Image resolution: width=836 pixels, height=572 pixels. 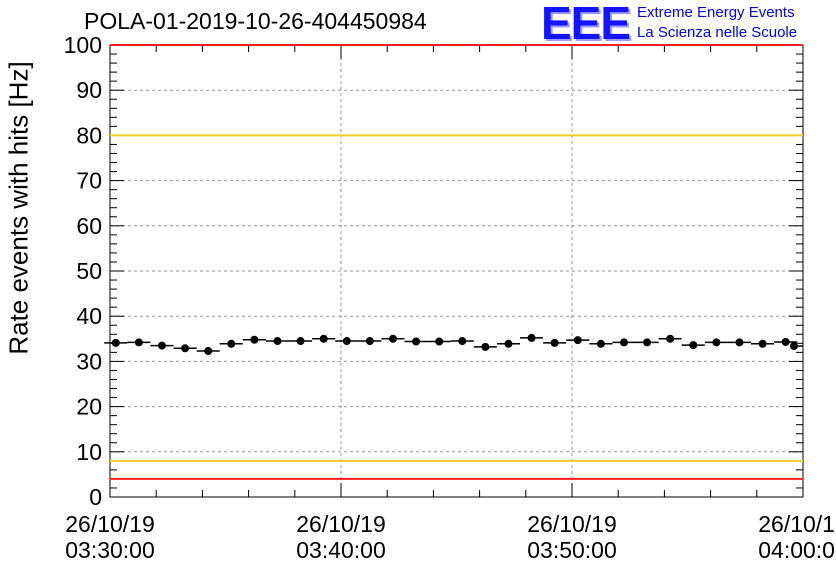 What do you see at coordinates (341, 550) in the screenshot?
I see `x-tick-time: 03:40:00` at bounding box center [341, 550].